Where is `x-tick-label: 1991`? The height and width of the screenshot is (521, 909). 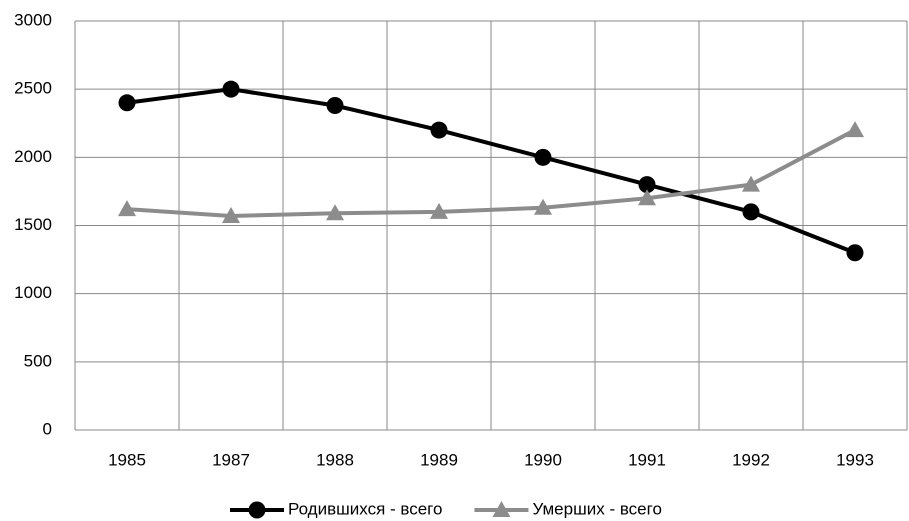
x-tick-label: 1991 is located at coordinates (647, 459).